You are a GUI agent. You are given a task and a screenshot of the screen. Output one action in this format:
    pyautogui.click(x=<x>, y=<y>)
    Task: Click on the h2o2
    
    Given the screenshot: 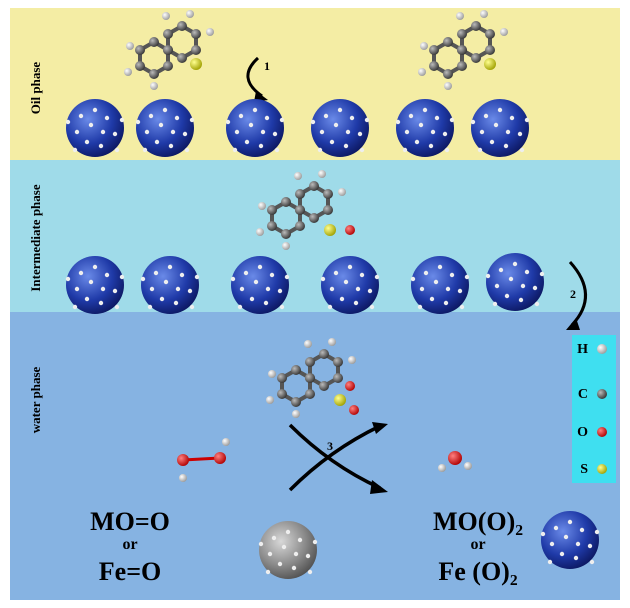 What is the action you would take?
    pyautogui.click(x=203, y=460)
    